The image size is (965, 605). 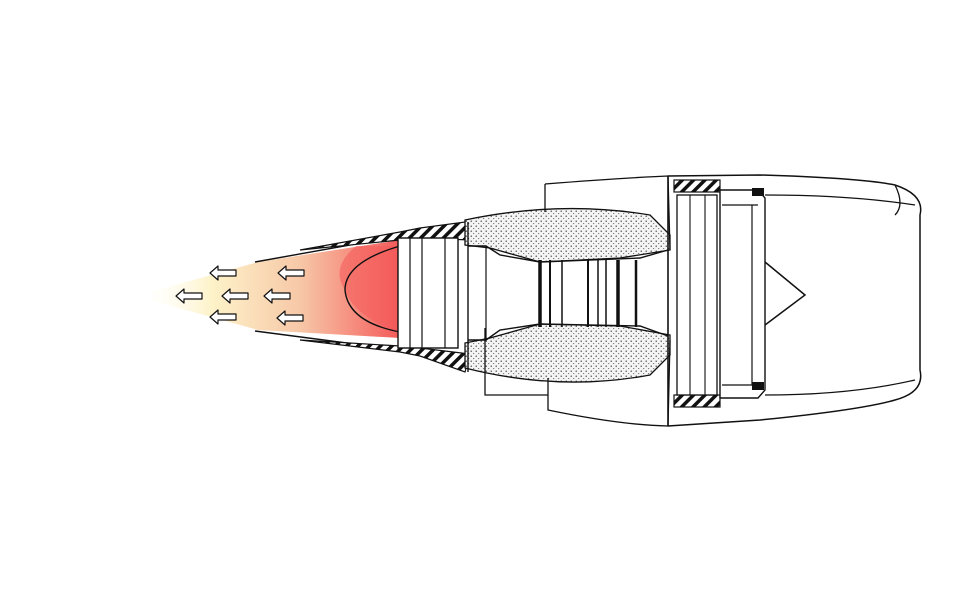 What do you see at coordinates (609, 383) in the screenshot?
I see `cowl-bottom-front` at bounding box center [609, 383].